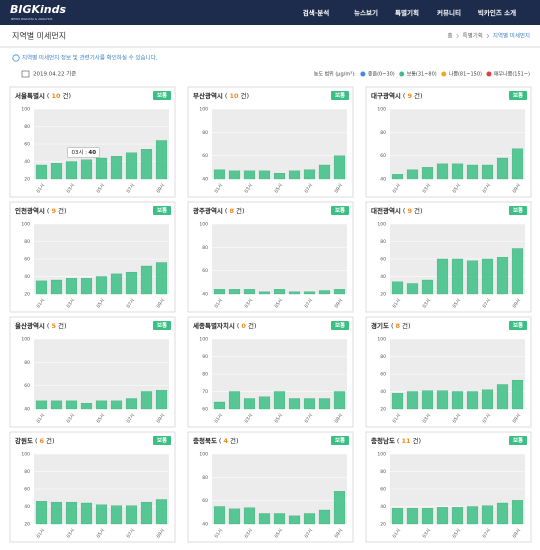 The height and width of the screenshot is (550, 540). I want to click on logo: BIGKinds, so click(38, 9).